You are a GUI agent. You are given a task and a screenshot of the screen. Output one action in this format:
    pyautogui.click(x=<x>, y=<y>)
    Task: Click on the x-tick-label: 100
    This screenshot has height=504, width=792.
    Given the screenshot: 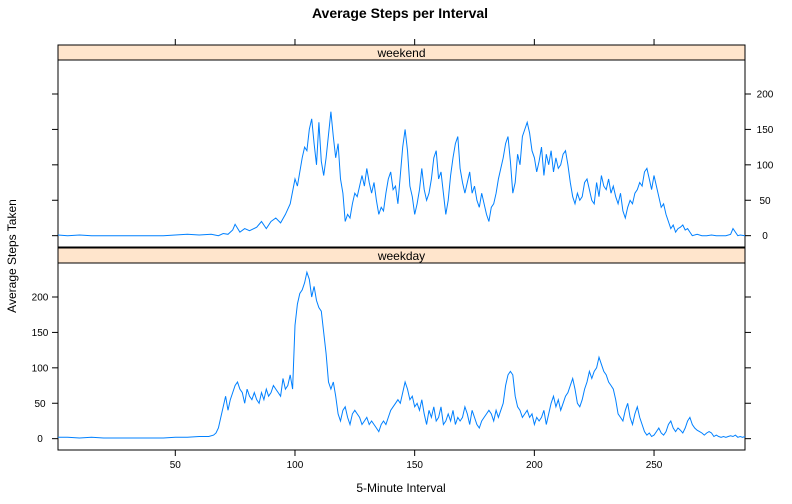 What is the action you would take?
    pyautogui.click(x=295, y=465)
    